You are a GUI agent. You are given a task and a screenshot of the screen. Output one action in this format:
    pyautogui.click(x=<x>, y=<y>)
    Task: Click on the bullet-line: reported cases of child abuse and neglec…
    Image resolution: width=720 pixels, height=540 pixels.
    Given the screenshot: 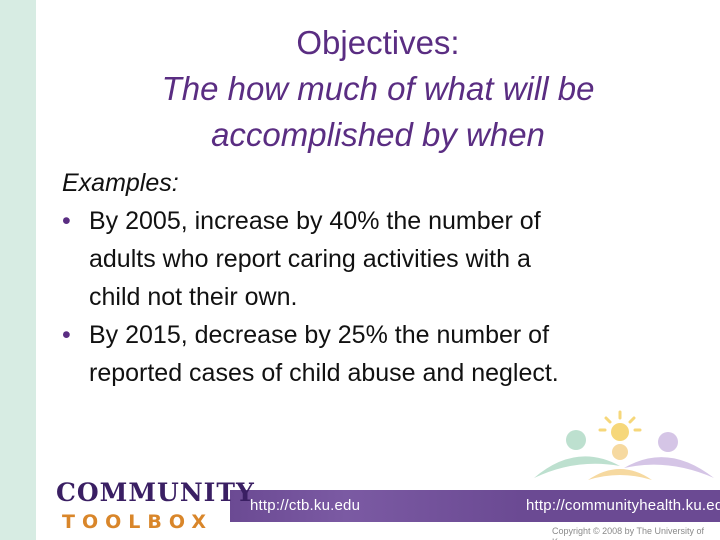 What is the action you would take?
    pyautogui.click(x=324, y=373)
    